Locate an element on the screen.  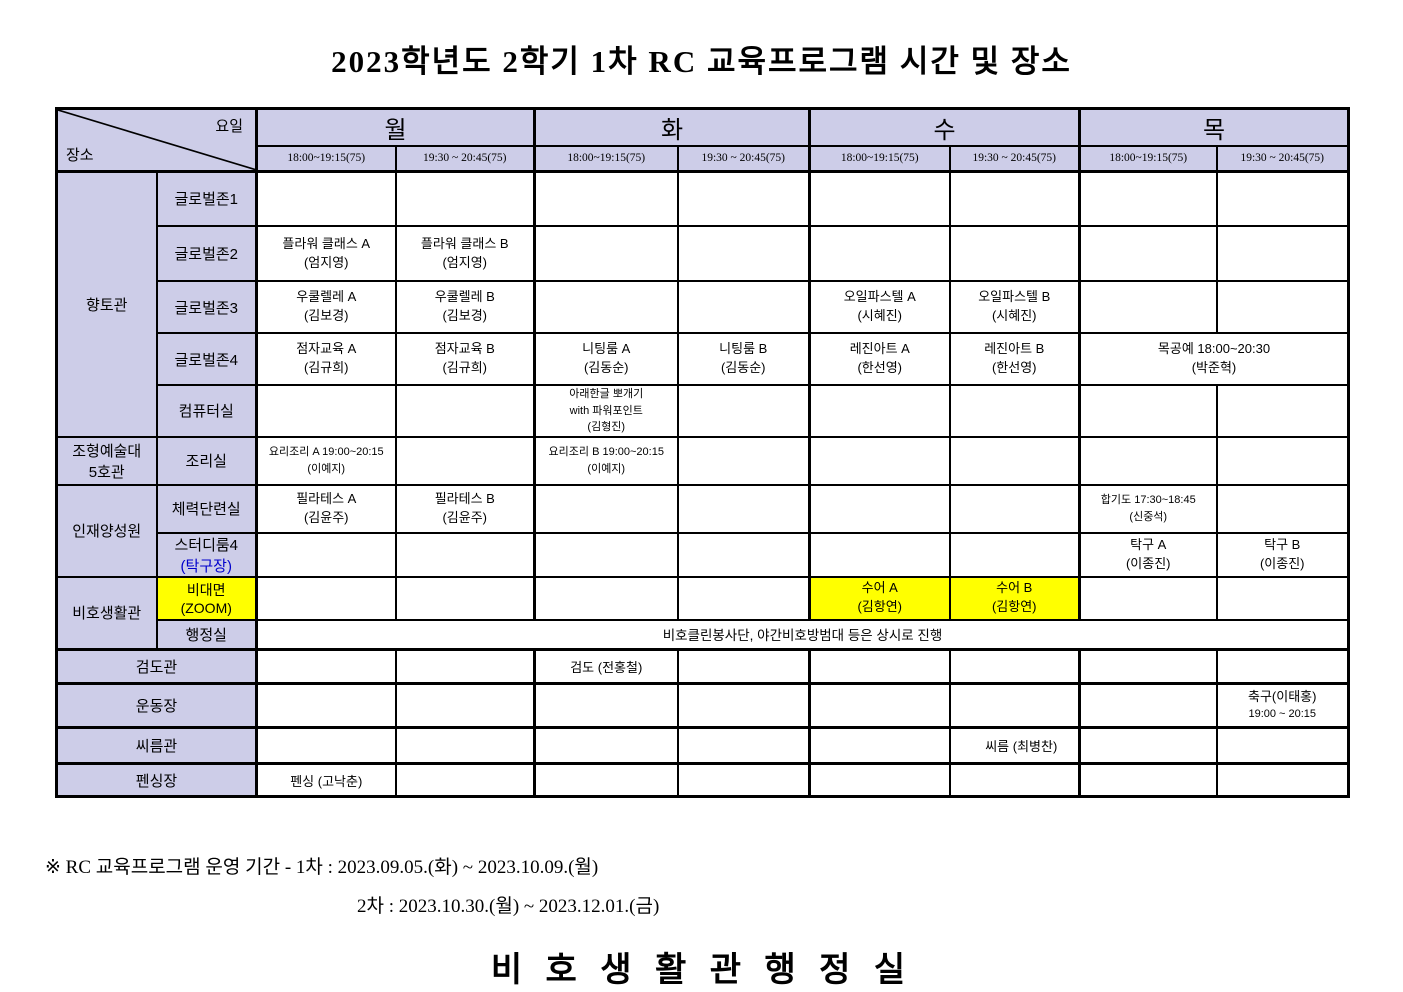
cell-resin-art-a: 레진아트 A (한선영) is located at coordinates (879, 359).